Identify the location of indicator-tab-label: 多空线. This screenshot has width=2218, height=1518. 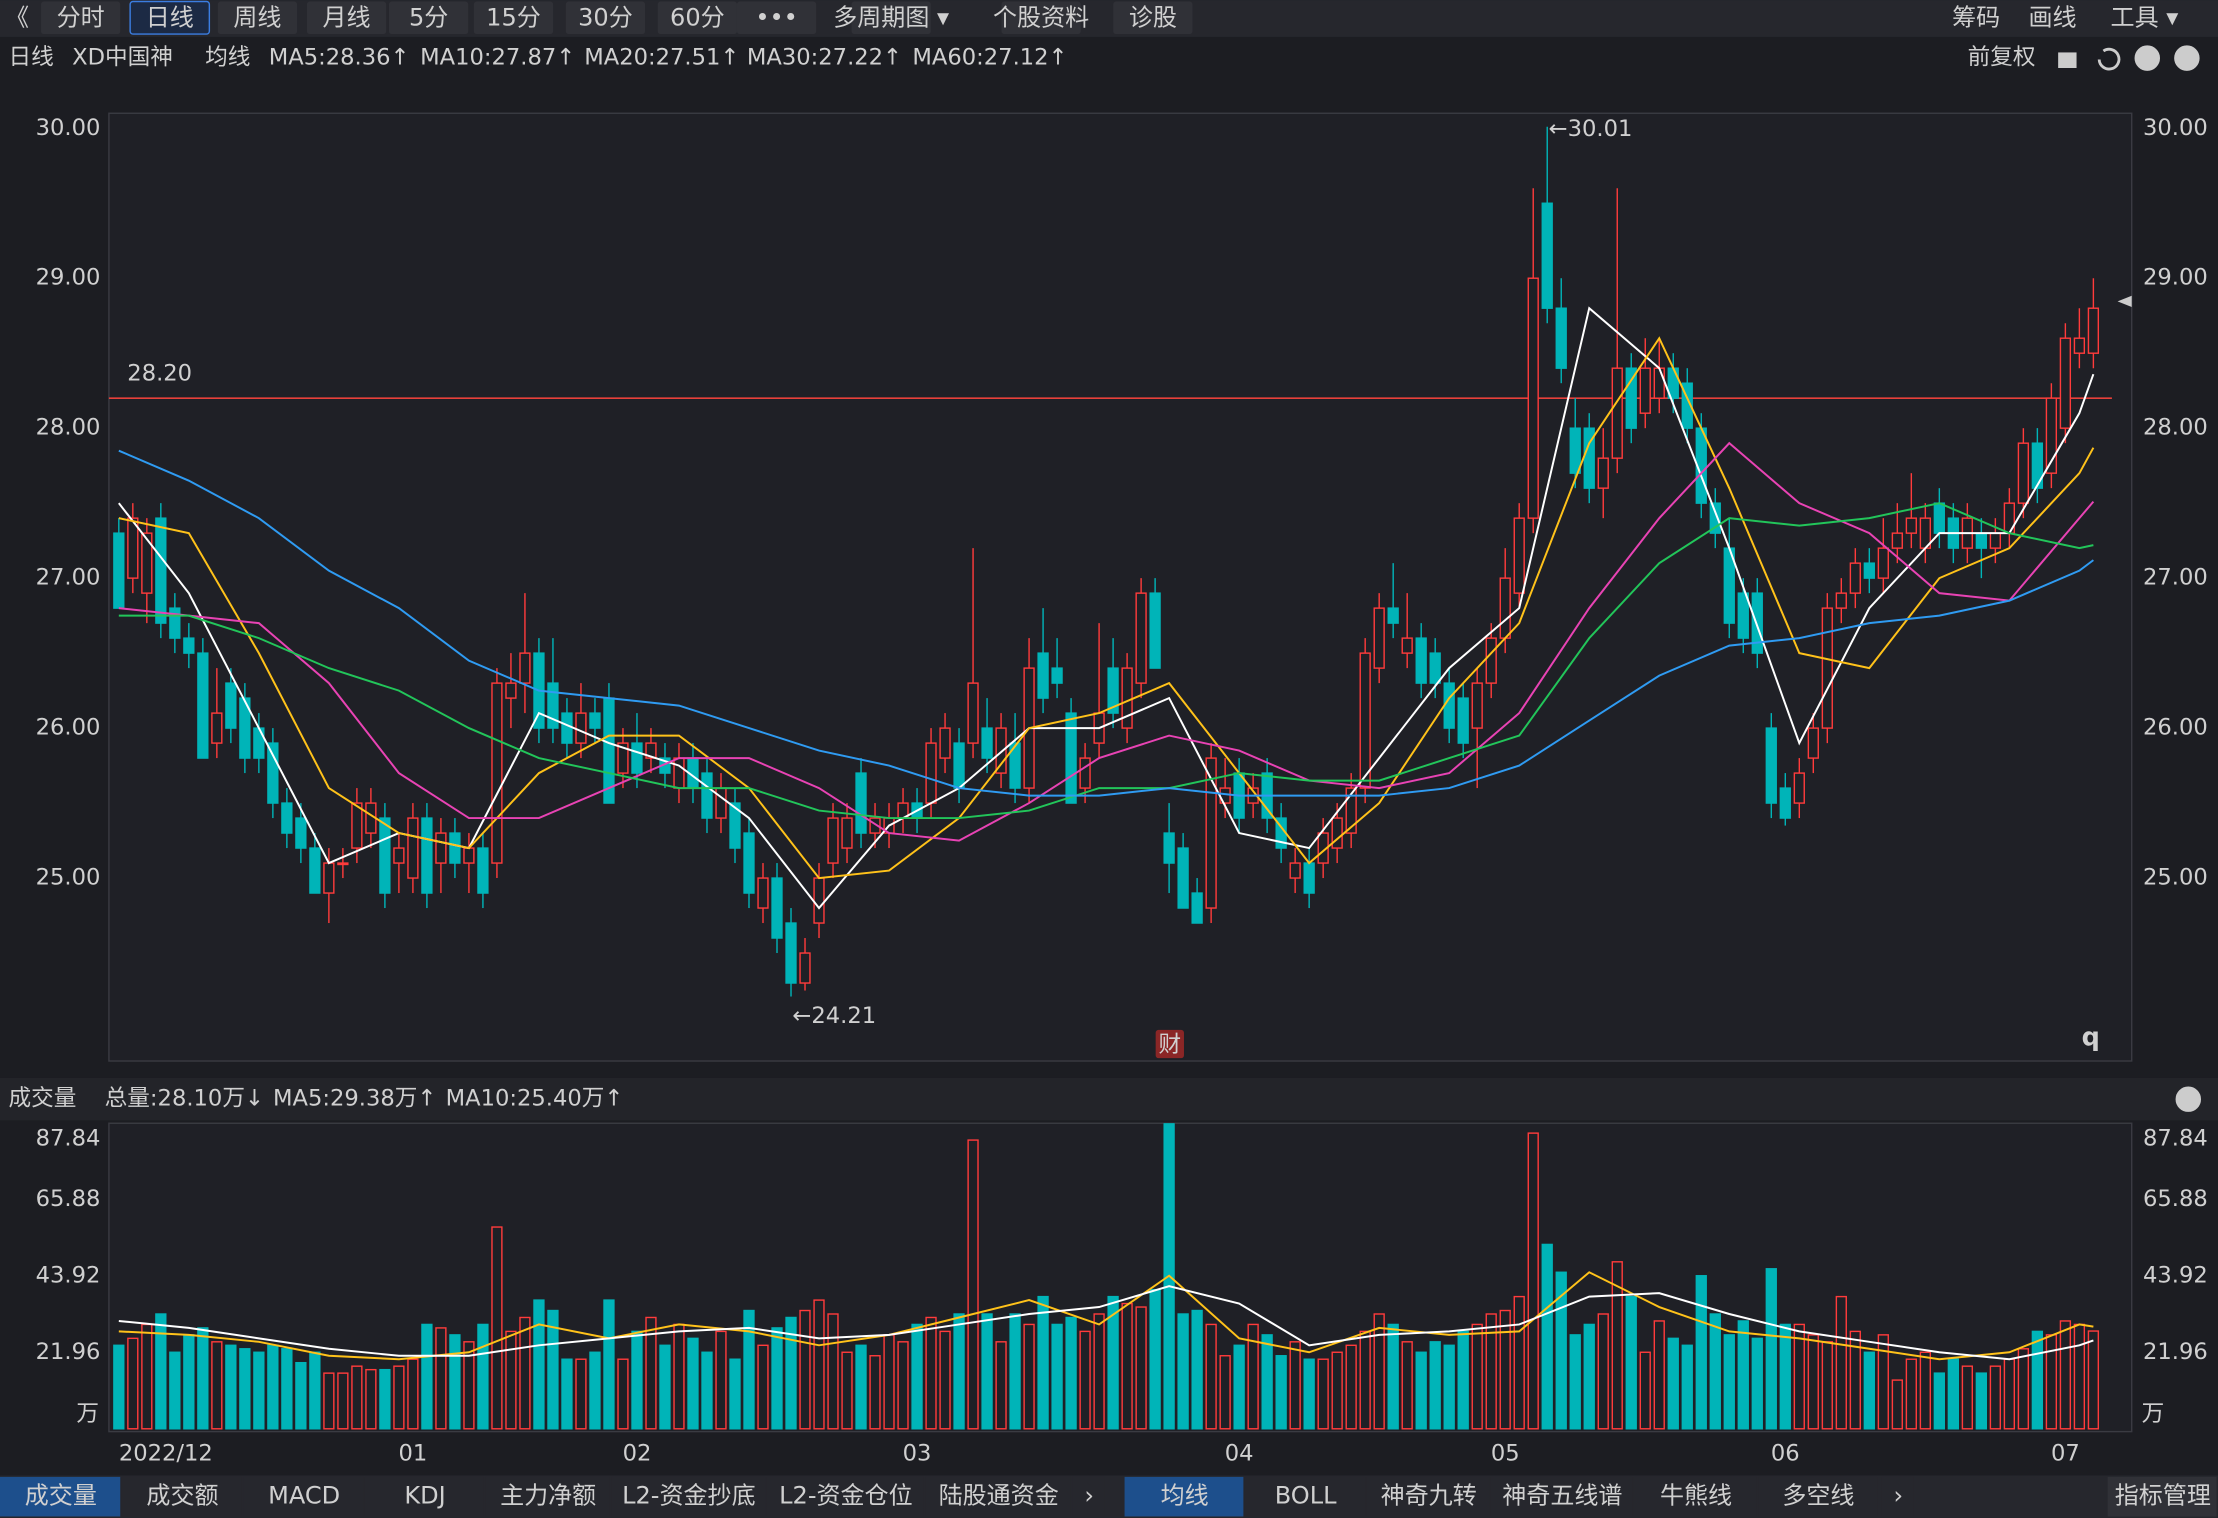
(1818, 1496).